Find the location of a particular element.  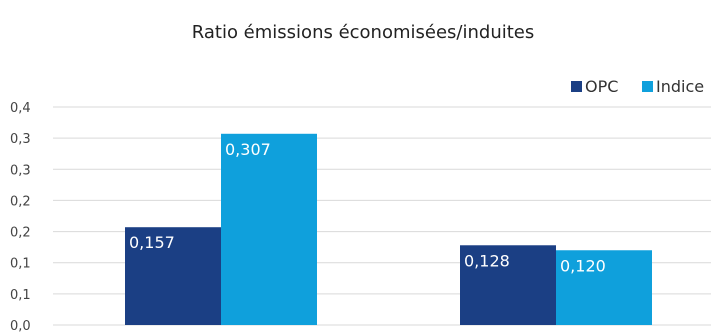

legend: OPC Indice is located at coordinates (637, 86).